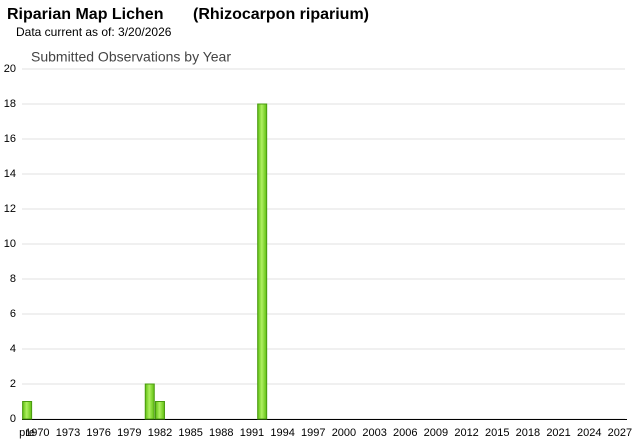  Describe the element at coordinates (281, 14) in the screenshot. I see `subtitle: (Rhizocarpon riparium)` at that location.